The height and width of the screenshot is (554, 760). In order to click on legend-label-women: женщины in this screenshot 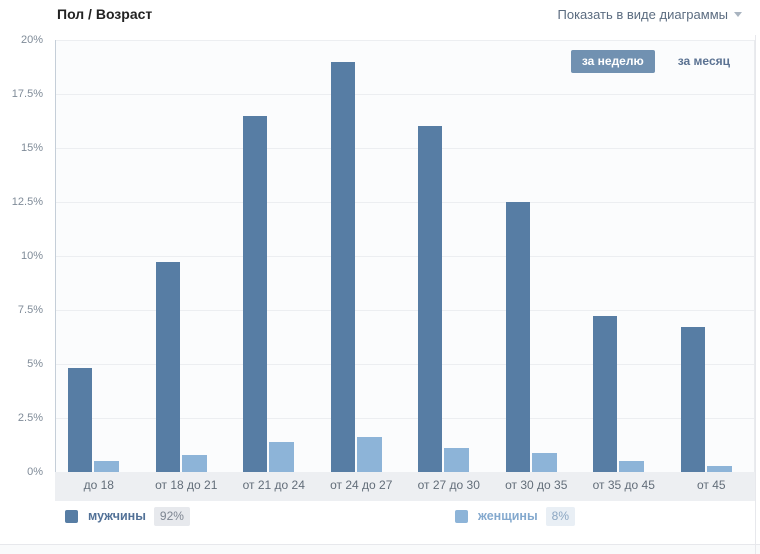, I will do `click(508, 516)`.